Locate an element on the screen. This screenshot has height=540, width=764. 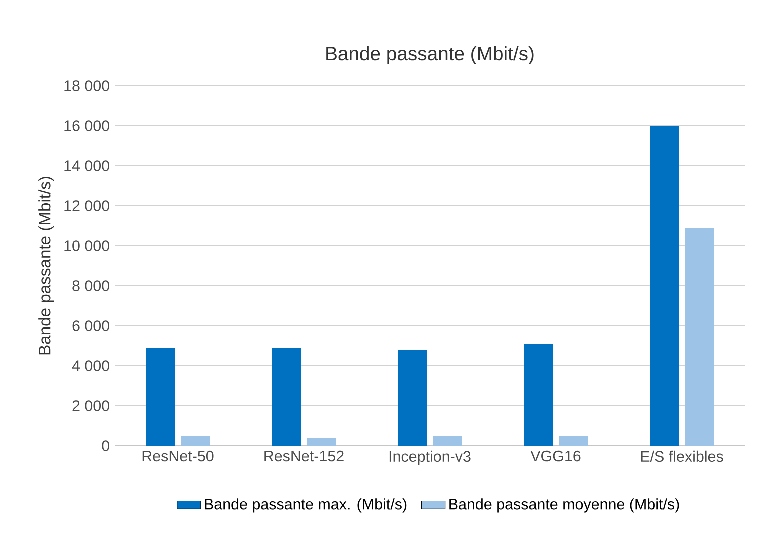
x-tick-label: E/S flexibles is located at coordinates (682, 456).